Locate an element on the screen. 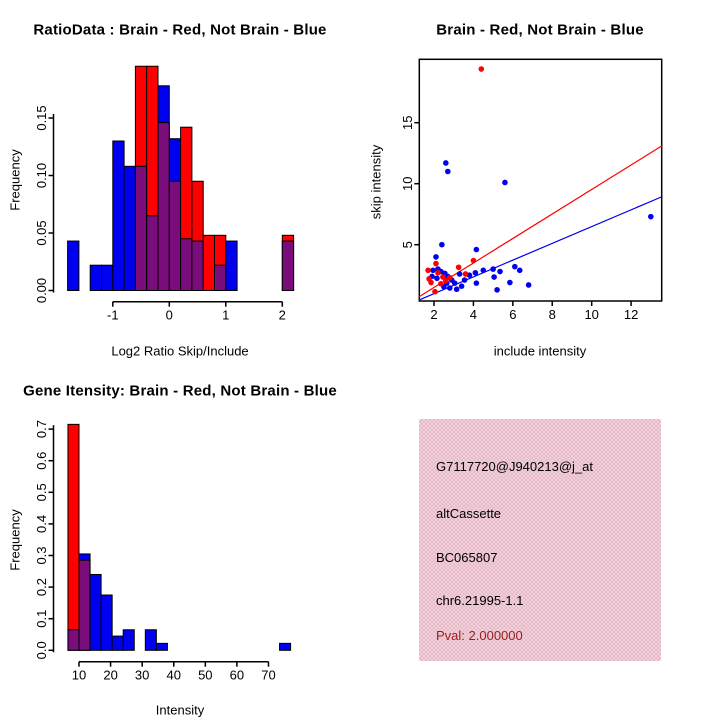  gene-intensity-xlabel: Intensity is located at coordinates (180, 710).